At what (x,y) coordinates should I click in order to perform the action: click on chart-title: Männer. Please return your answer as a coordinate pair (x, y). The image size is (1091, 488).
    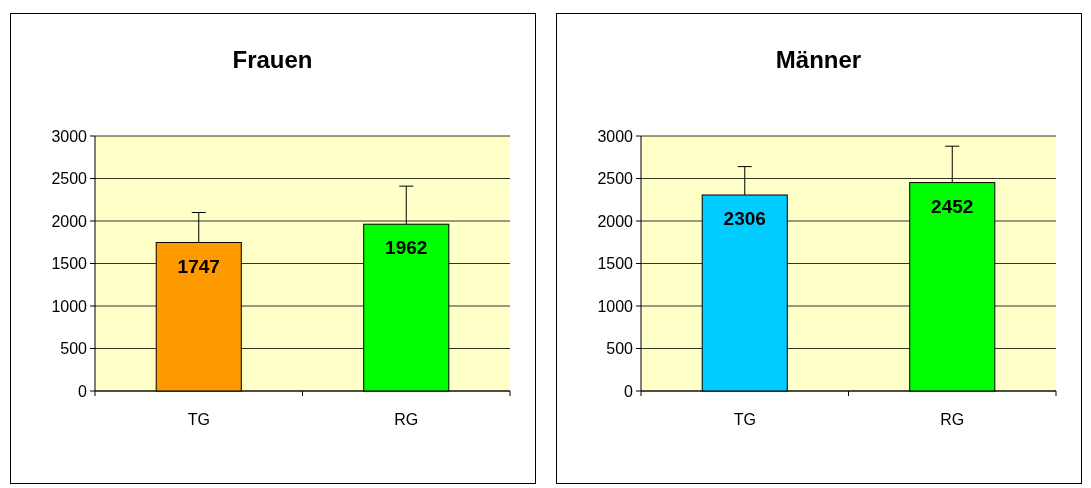
    Looking at the image, I should click on (818, 59).